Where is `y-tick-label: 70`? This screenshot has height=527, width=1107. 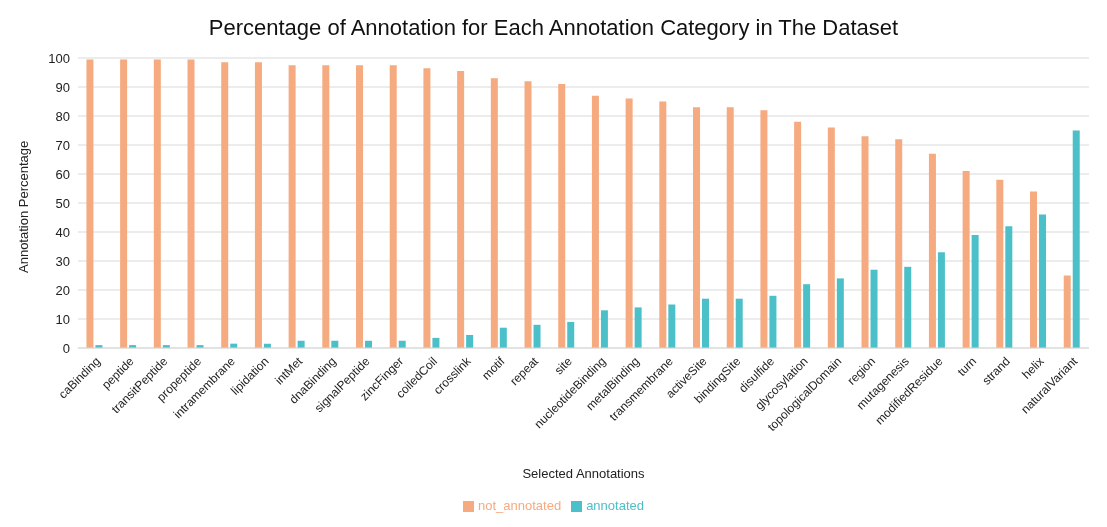 y-tick-label: 70 is located at coordinates (62, 145).